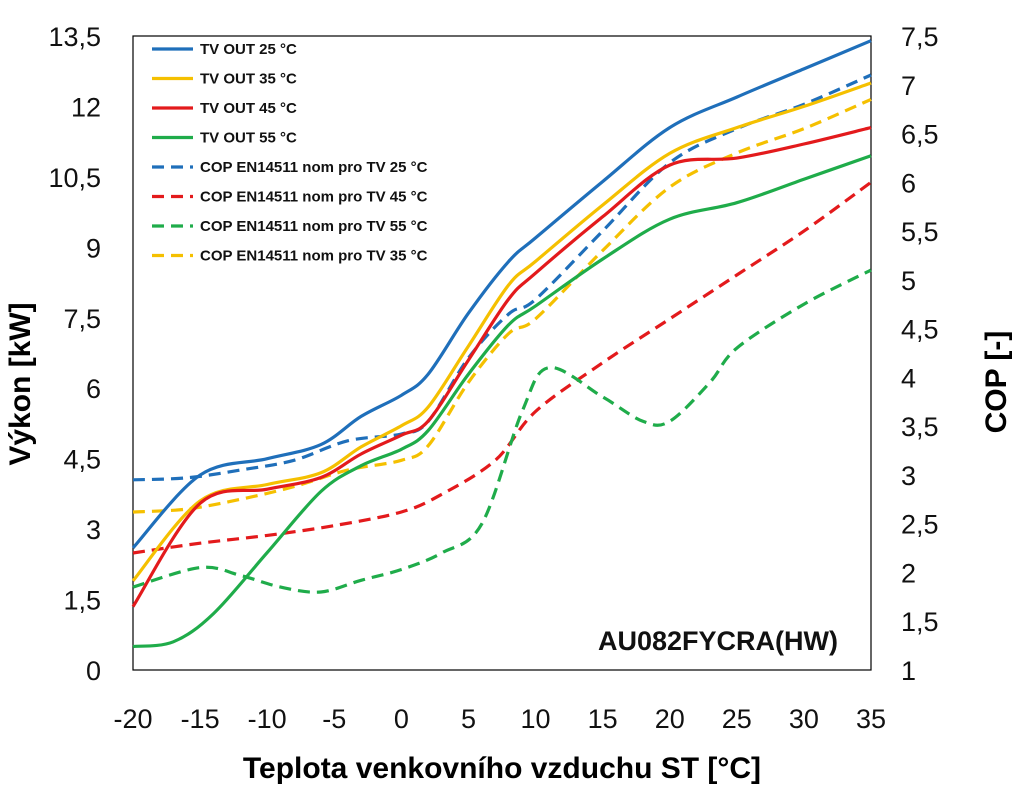 This screenshot has height=787, width=1024. What do you see at coordinates (200, 719) in the screenshot?
I see `x-tick-label: -15` at bounding box center [200, 719].